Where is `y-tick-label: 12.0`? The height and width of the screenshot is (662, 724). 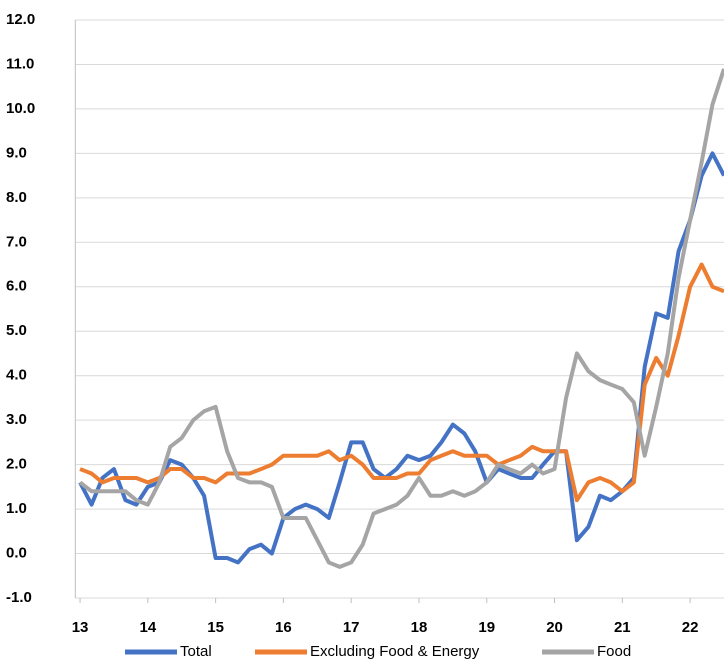 y-tick-label: 12.0 is located at coordinates (20, 19).